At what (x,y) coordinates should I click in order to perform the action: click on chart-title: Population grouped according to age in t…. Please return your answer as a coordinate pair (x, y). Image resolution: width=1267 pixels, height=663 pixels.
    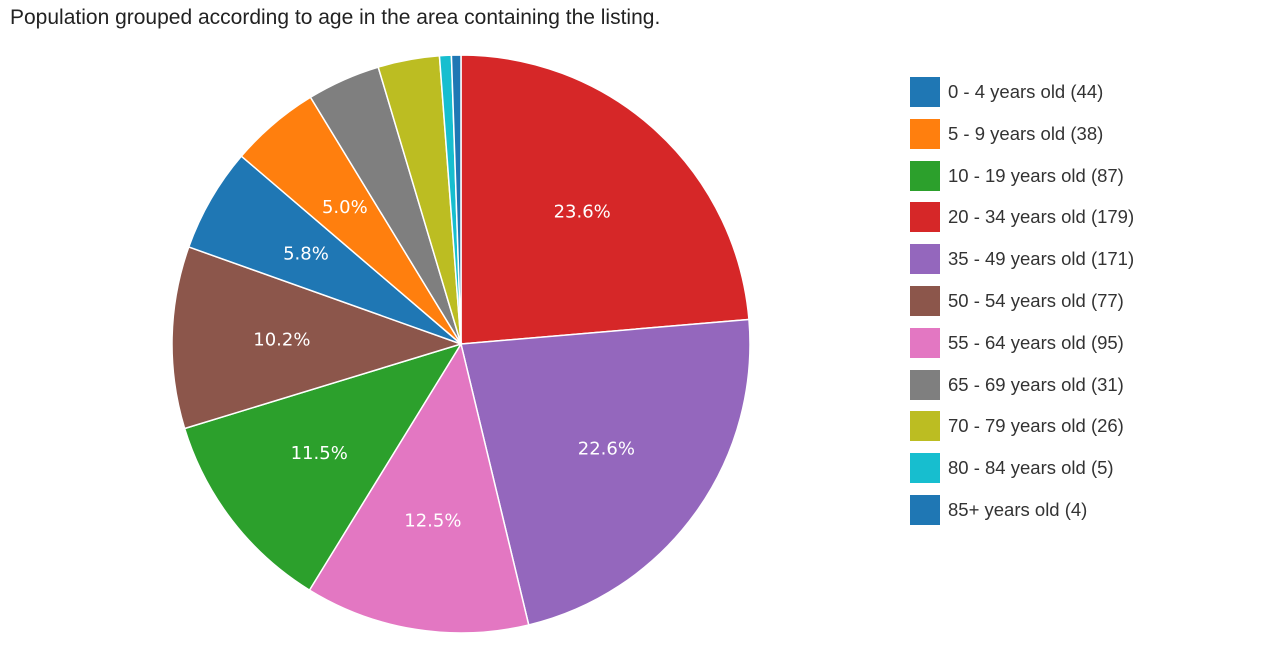
    Looking at the image, I should click on (335, 17).